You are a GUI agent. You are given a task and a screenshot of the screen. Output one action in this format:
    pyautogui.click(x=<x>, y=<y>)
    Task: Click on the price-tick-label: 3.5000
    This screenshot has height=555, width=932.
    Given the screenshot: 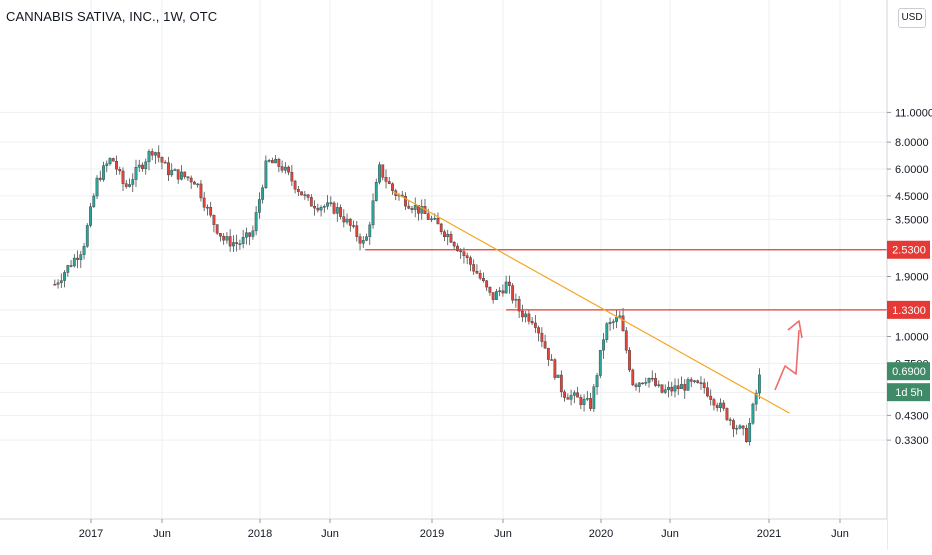 What is the action you would take?
    pyautogui.click(x=912, y=220)
    